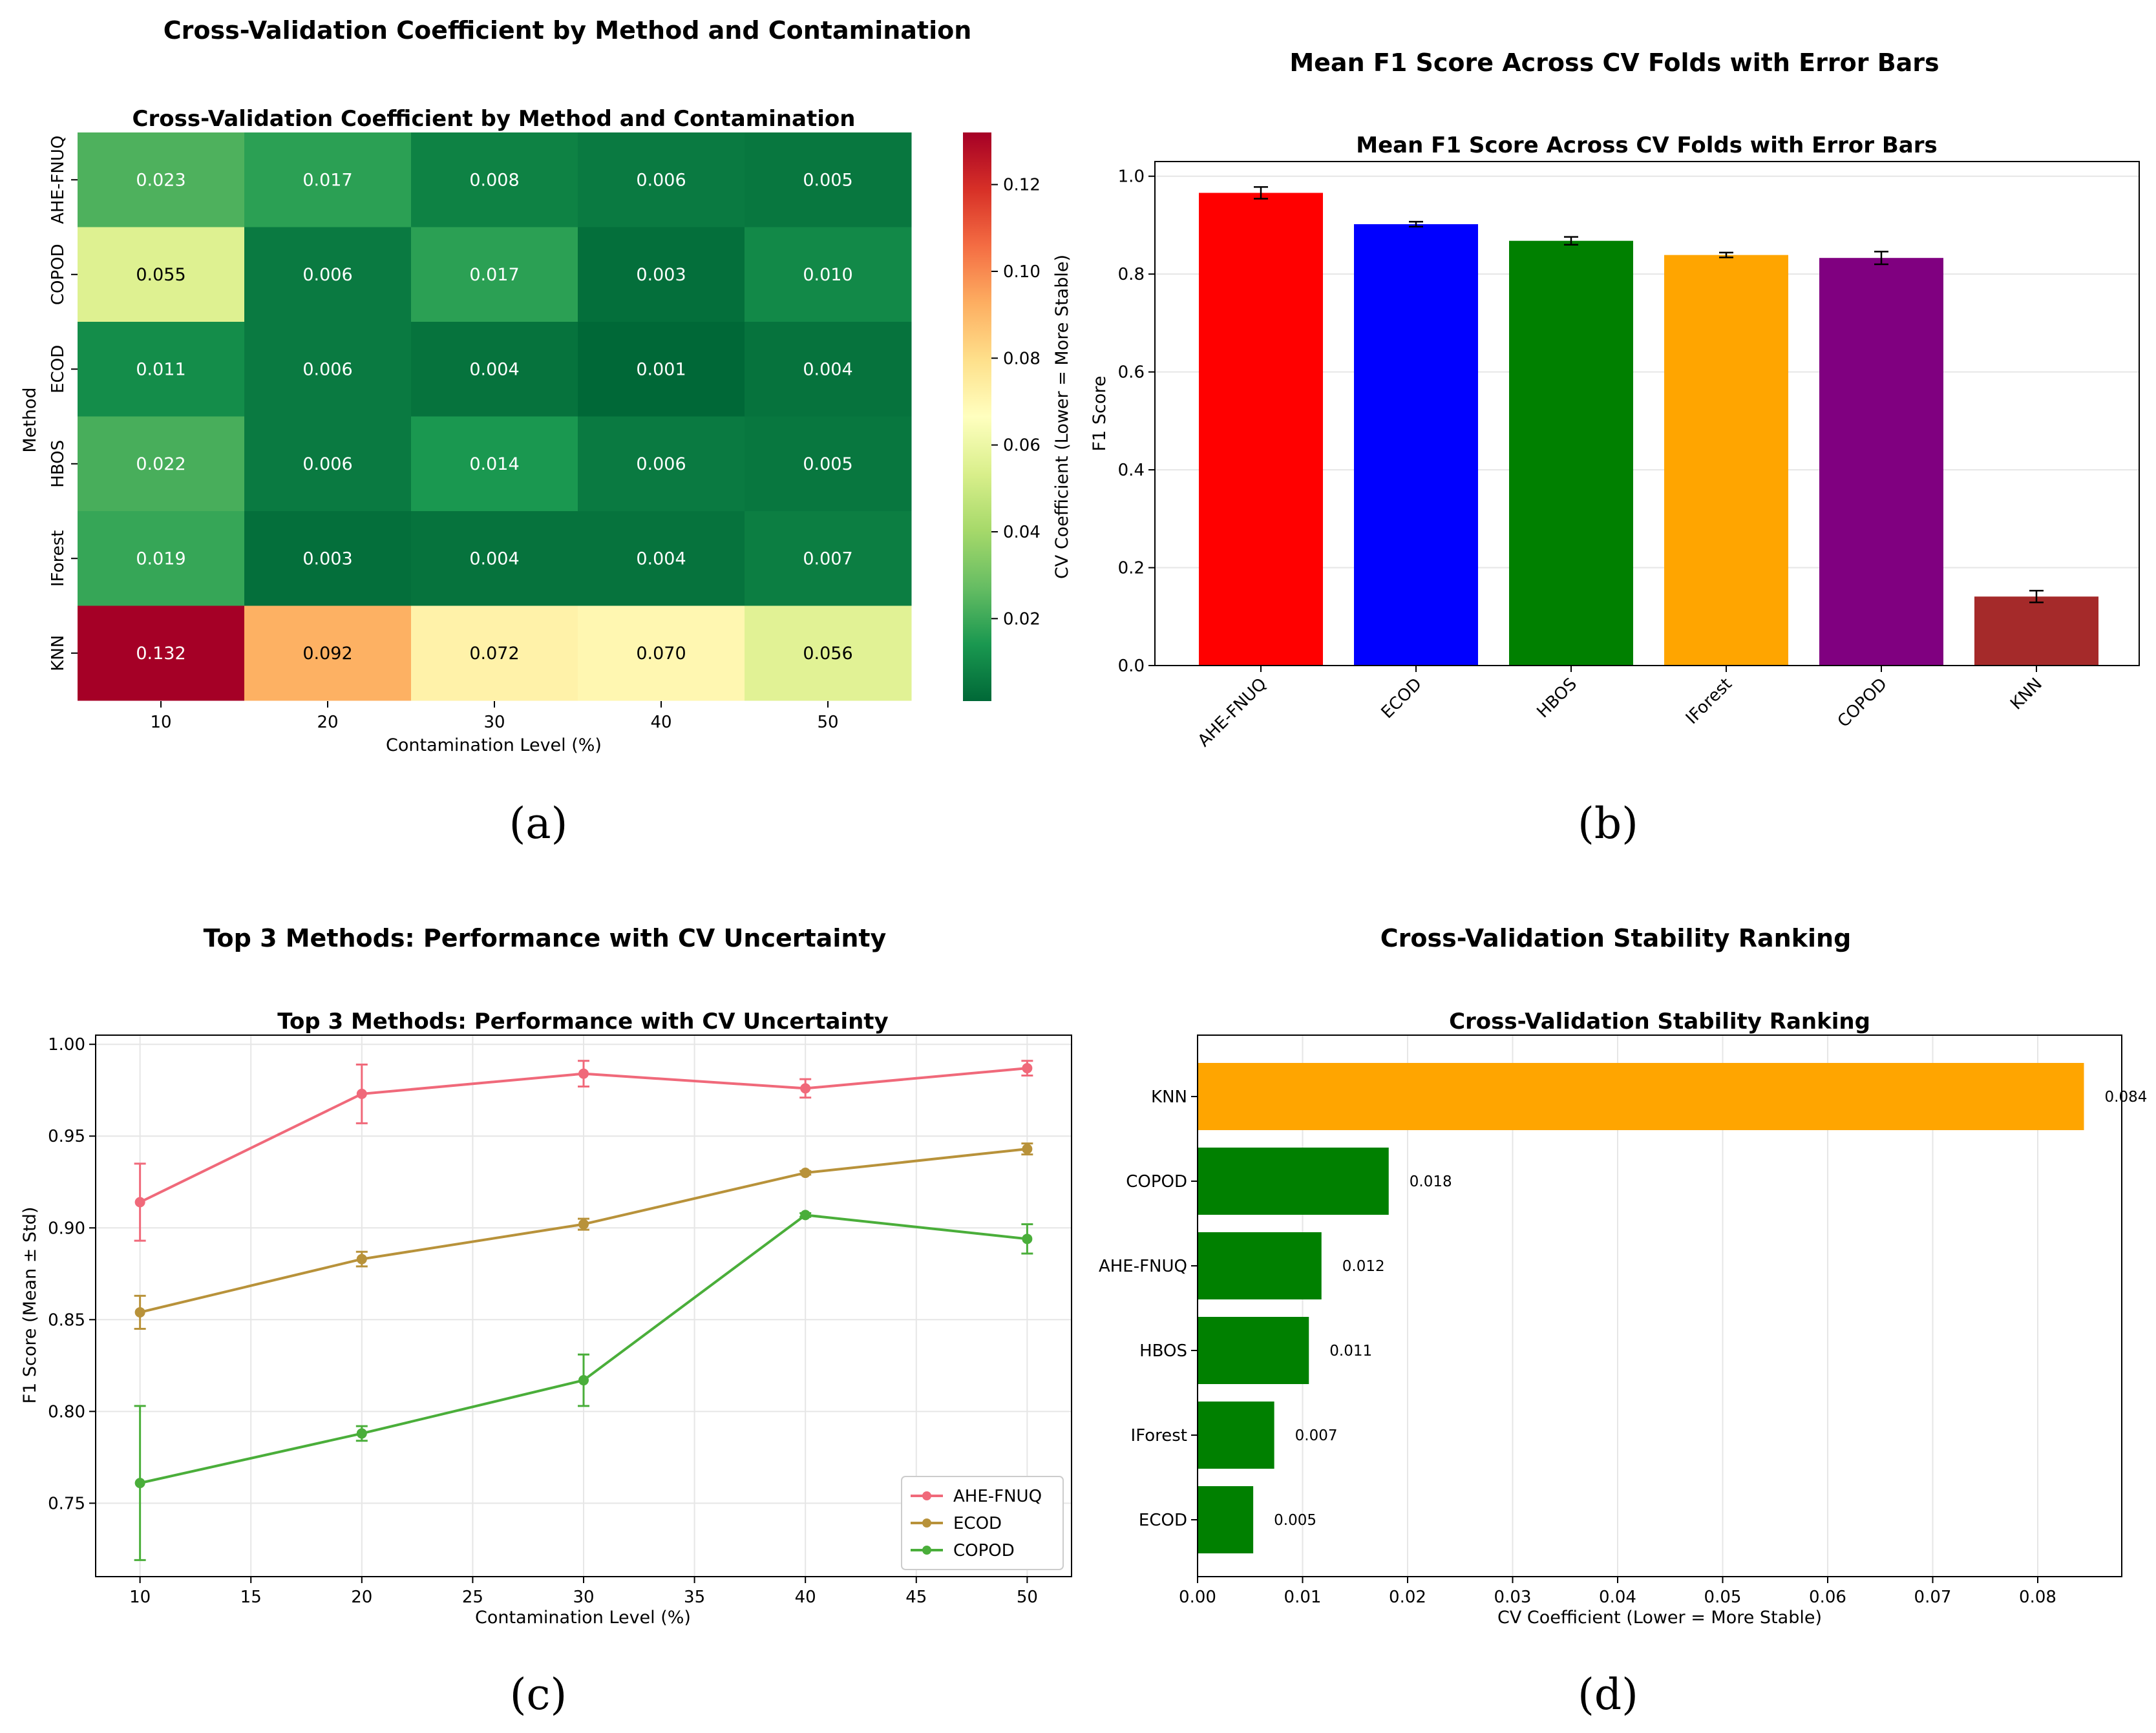 The height and width of the screenshot is (1733, 2156). Describe the element at coordinates (1027, 1597) in the screenshot. I see `x-tick-label: 50` at that location.